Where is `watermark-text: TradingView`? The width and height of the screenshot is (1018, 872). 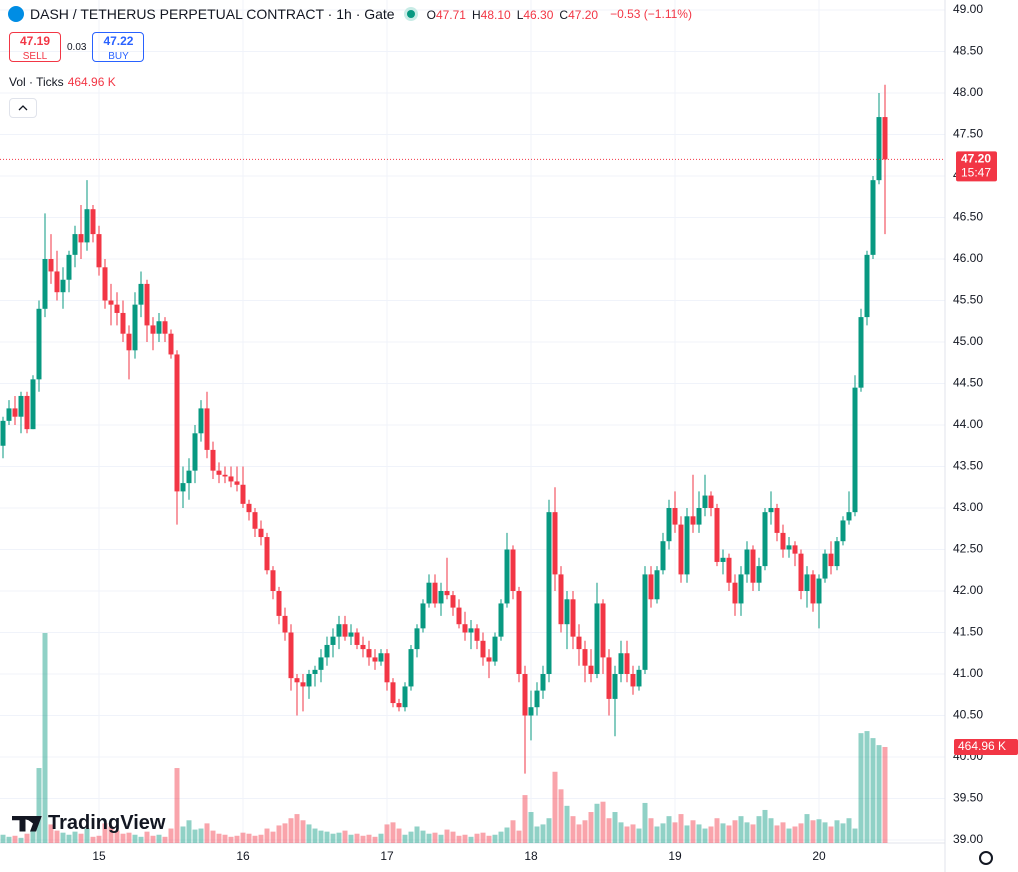
watermark-text: TradingView is located at coordinates (107, 823).